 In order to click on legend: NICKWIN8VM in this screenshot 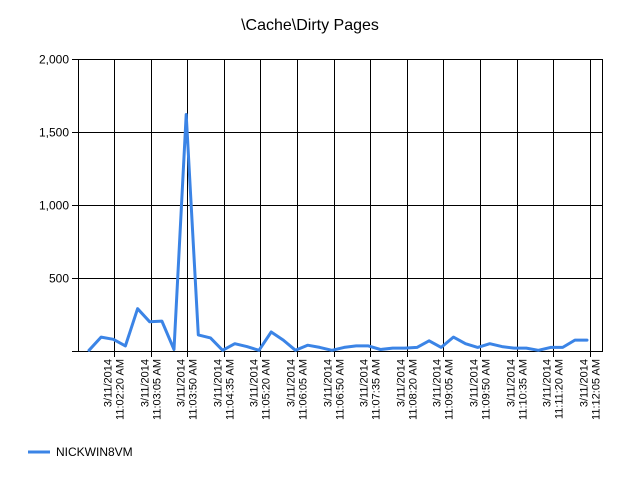, I will do `click(80, 452)`.